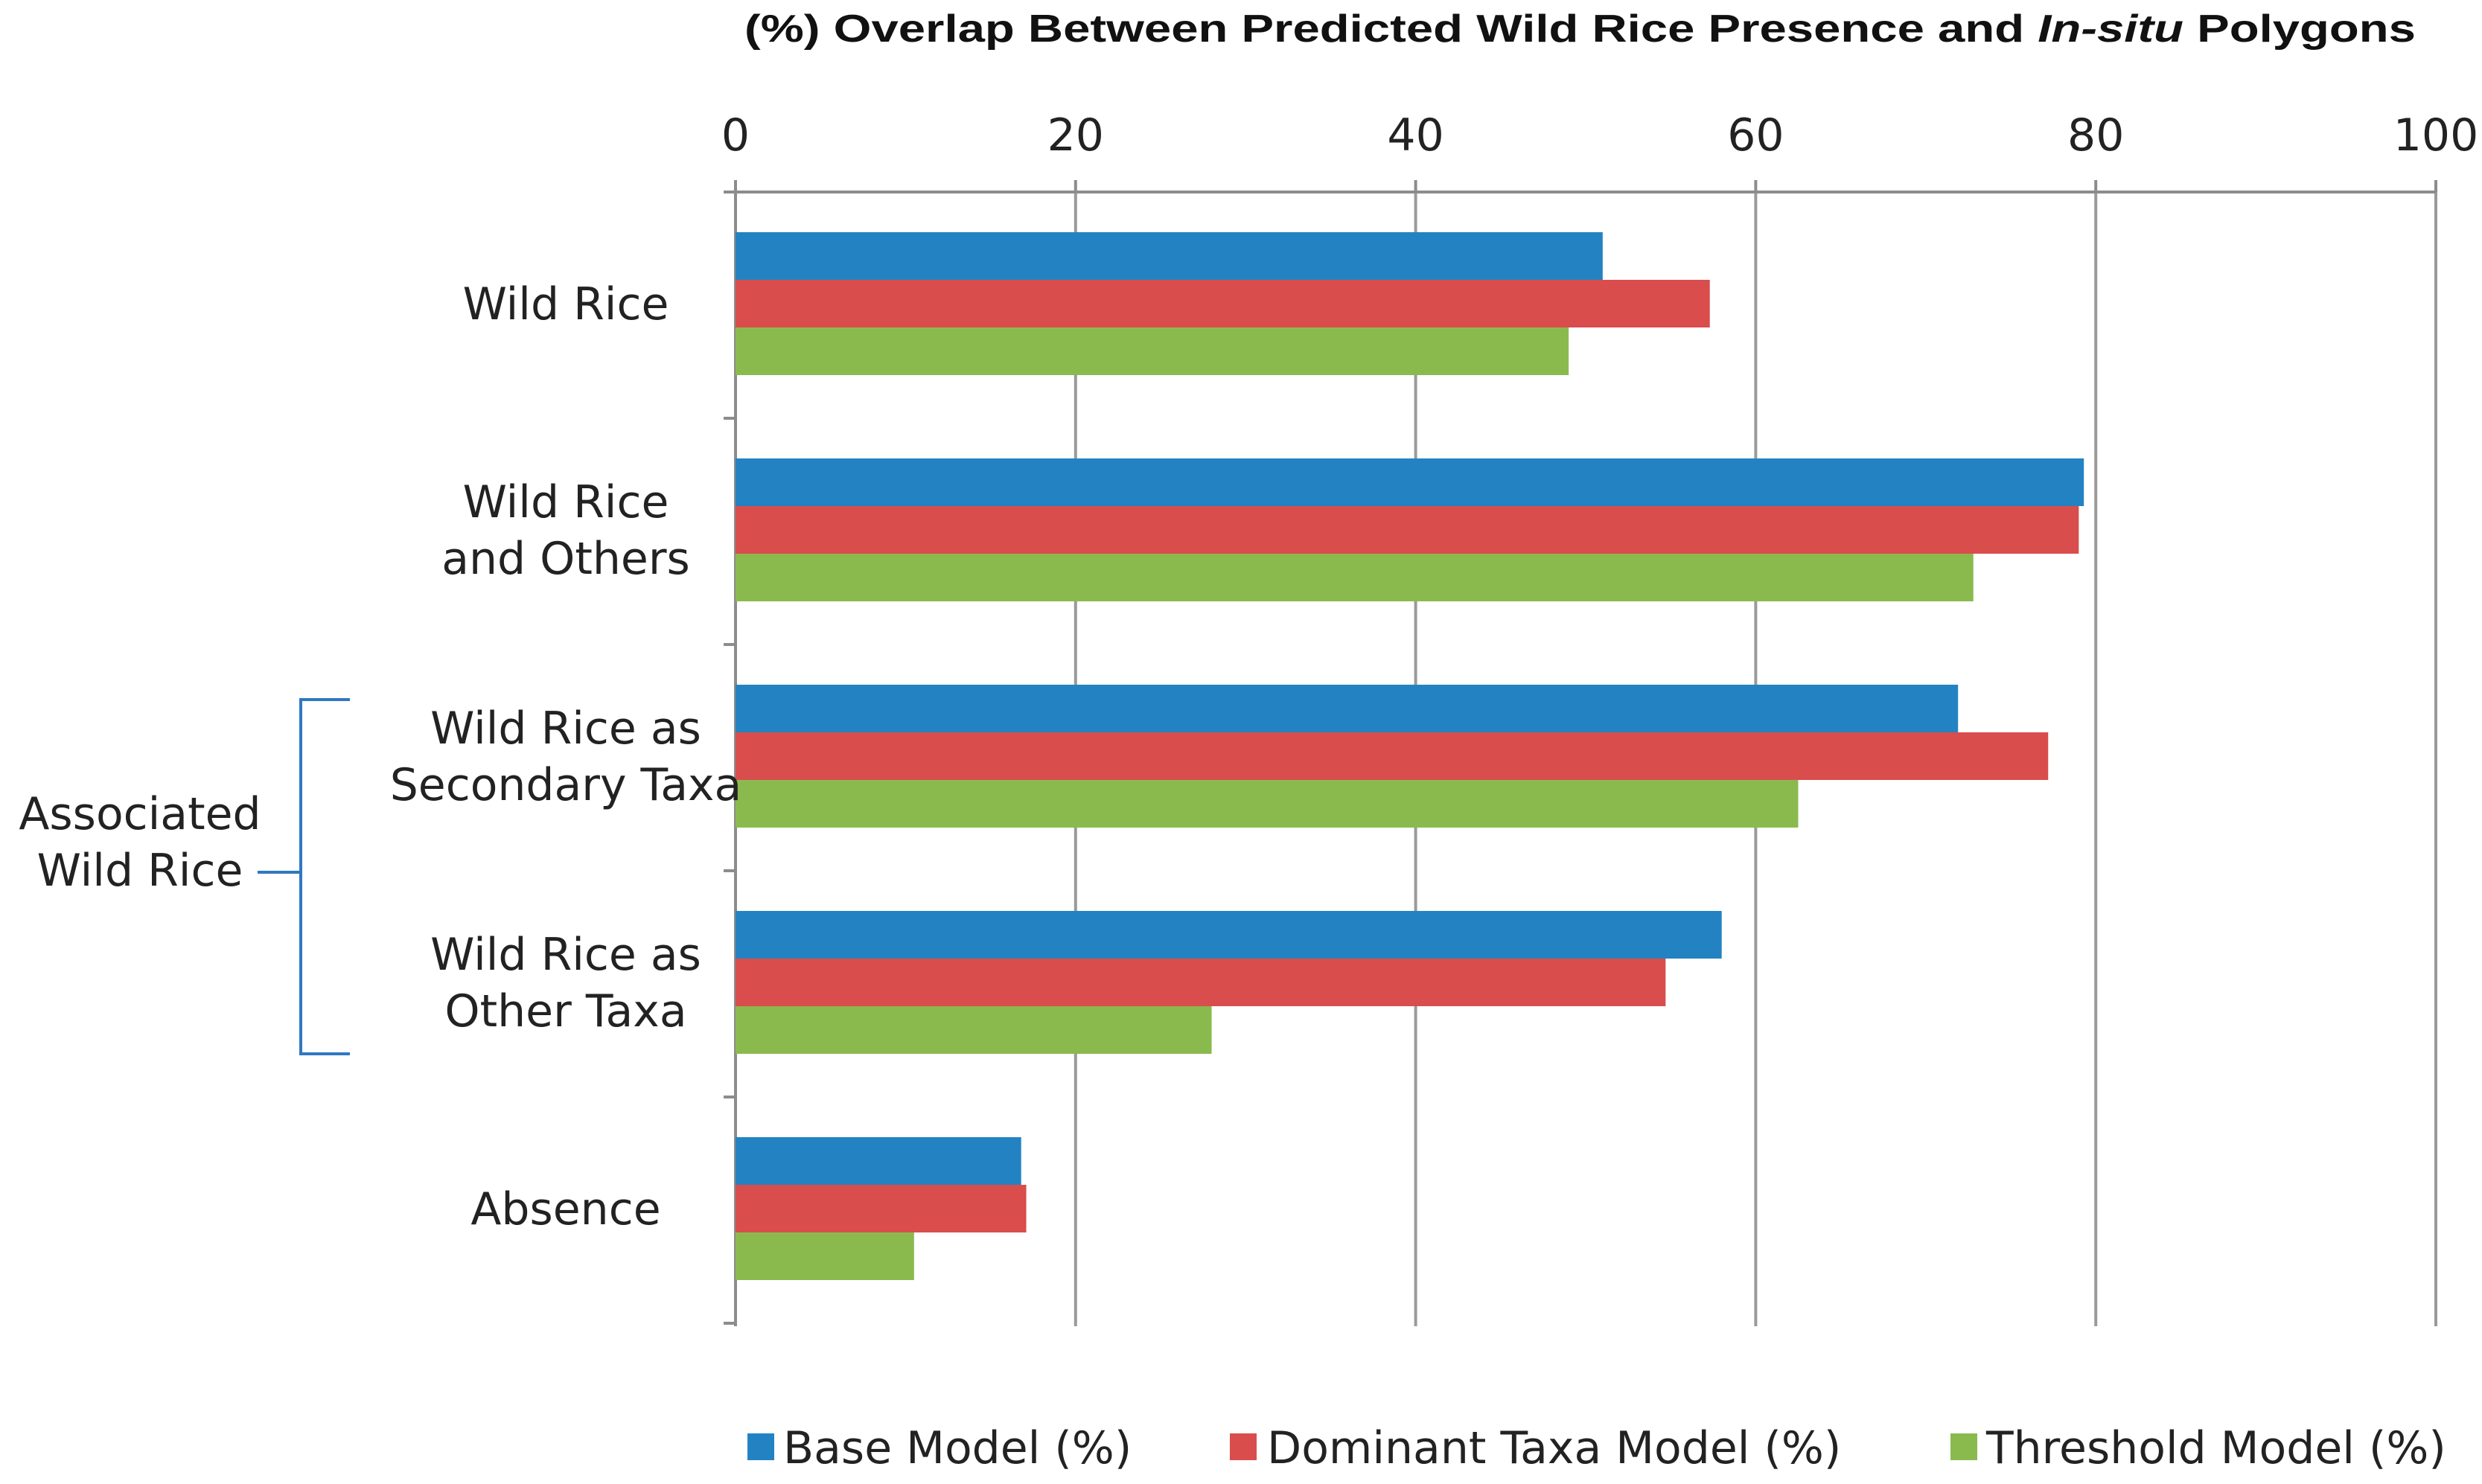 This screenshot has width=2482, height=1484. What do you see at coordinates (140, 814) in the screenshot?
I see `group-label: Associated` at bounding box center [140, 814].